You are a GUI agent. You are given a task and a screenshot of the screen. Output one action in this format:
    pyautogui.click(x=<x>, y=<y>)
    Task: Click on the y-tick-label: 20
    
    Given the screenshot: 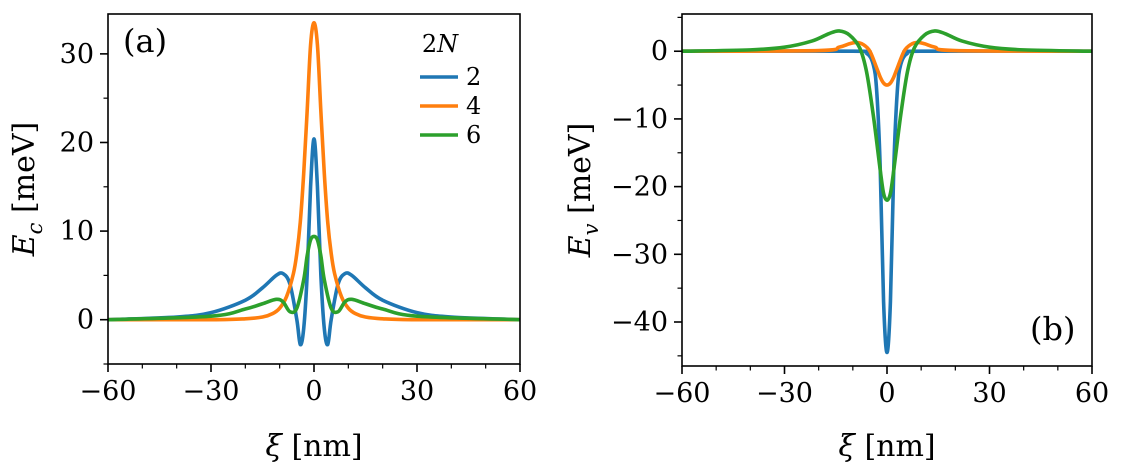 What is the action you would take?
    pyautogui.click(x=77, y=142)
    